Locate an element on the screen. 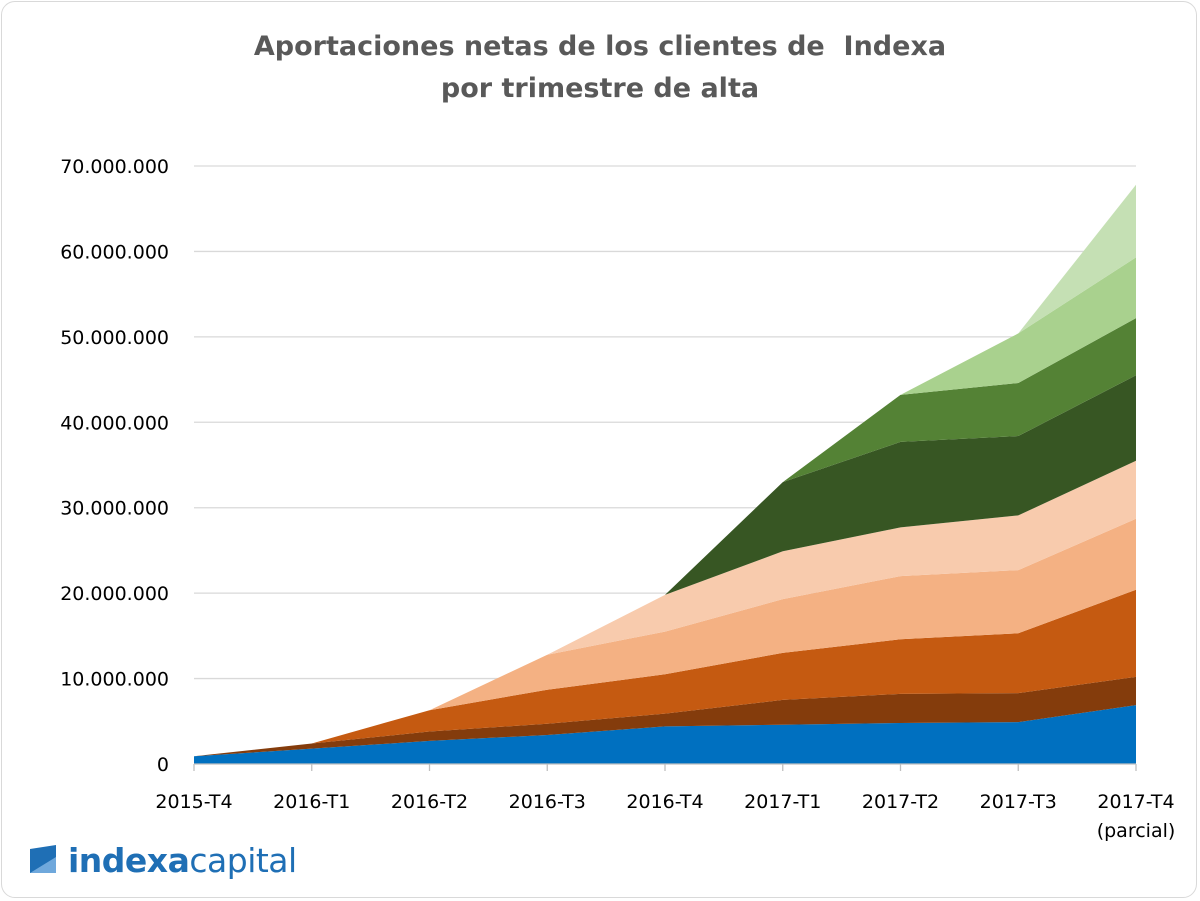 The width and height of the screenshot is (1200, 901). x-tick-label: 2016-T3 is located at coordinates (547, 802).